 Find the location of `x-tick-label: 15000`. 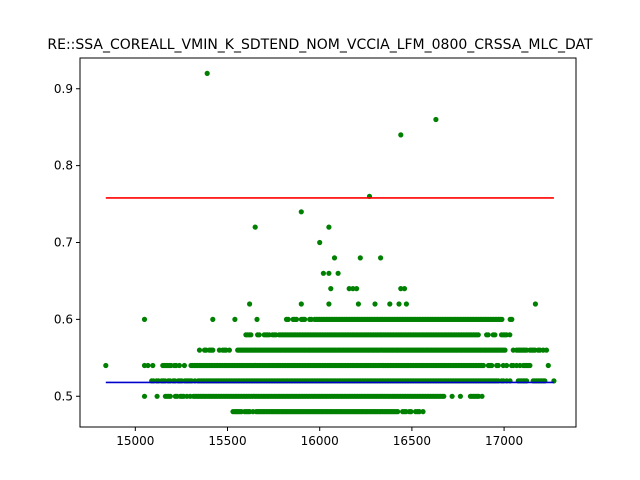

x-tick-label: 15000 is located at coordinates (135, 441).